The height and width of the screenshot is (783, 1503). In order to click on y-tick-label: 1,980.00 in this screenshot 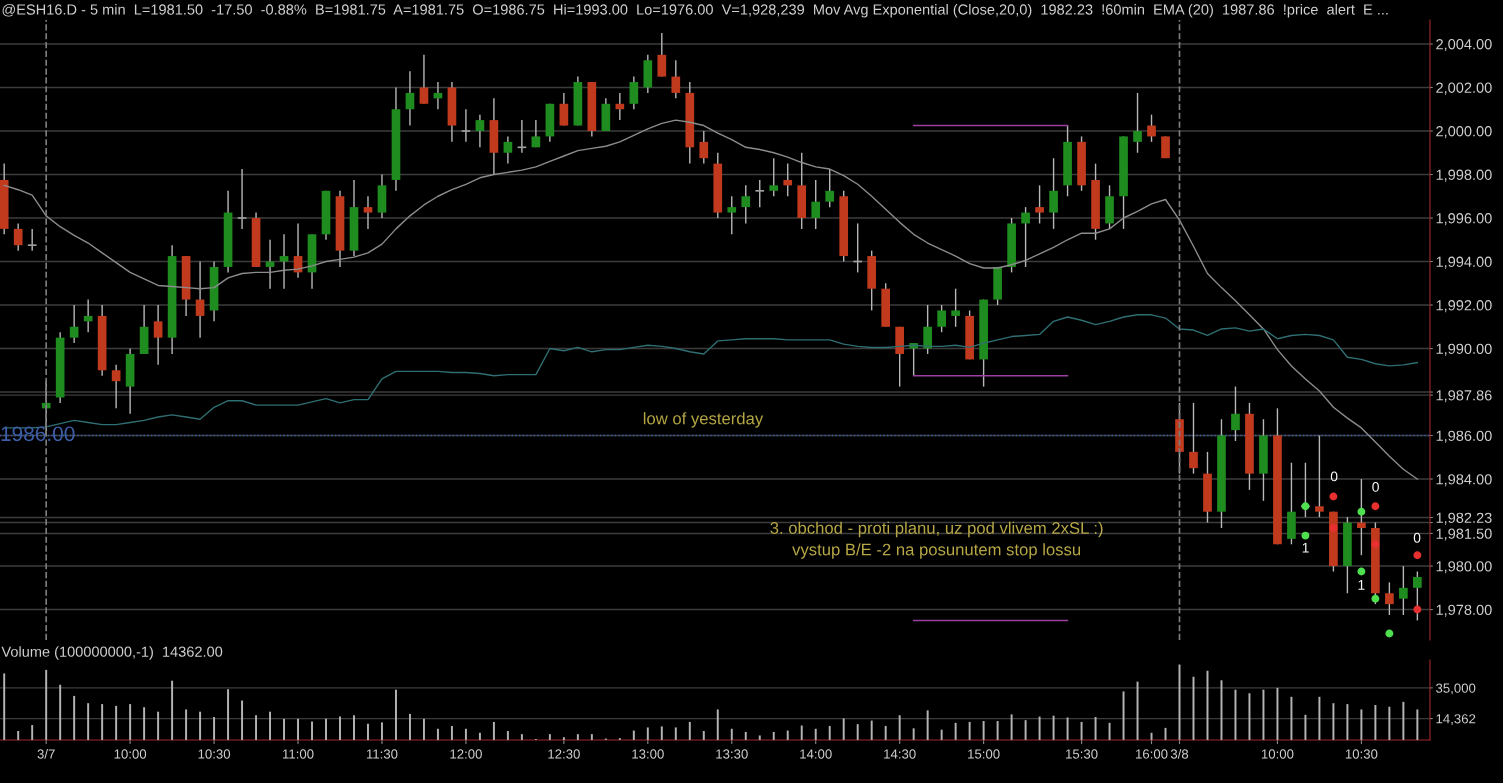, I will do `click(1464, 567)`.